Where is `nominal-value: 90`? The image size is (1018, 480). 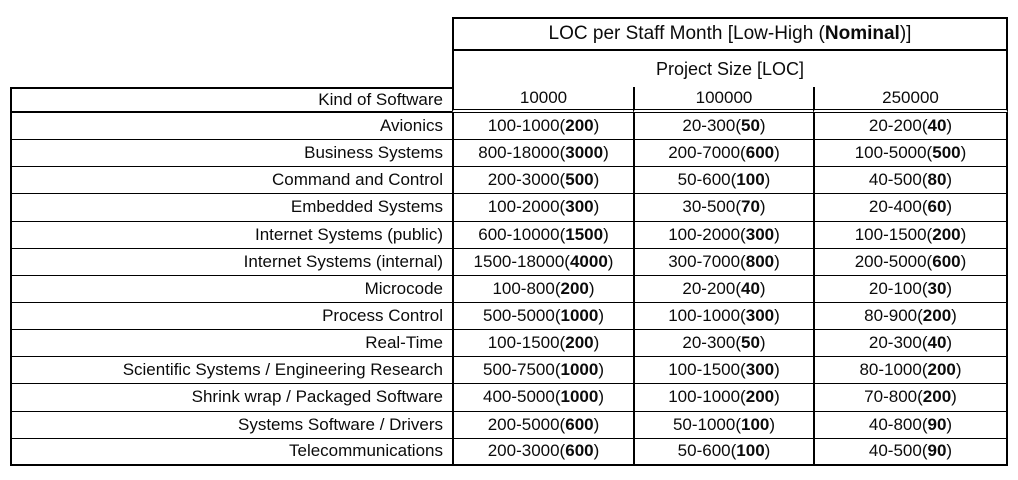 nominal-value: 90 is located at coordinates (937, 451).